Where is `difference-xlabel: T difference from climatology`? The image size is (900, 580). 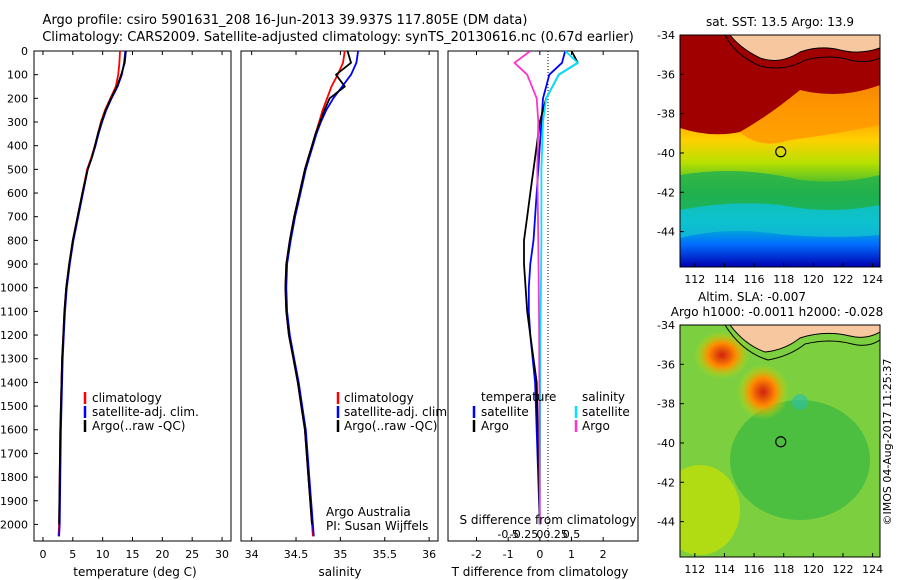 difference-xlabel: T difference from climatology is located at coordinates (540, 572).